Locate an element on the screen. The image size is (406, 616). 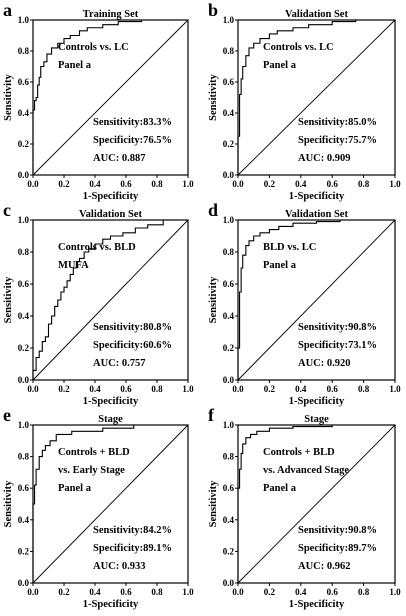
stat-annotation: Specificity:89.1% is located at coordinates (132, 548).